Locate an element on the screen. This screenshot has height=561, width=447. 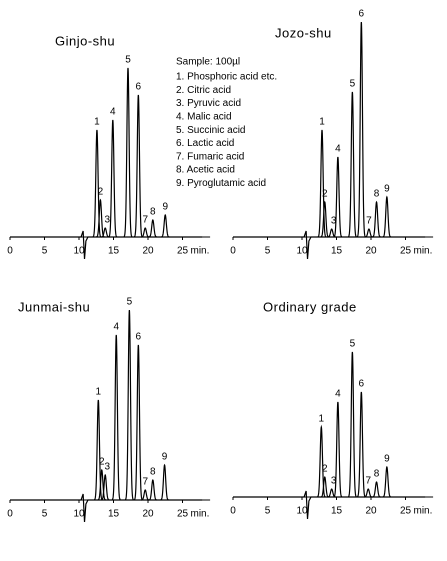
legend-title: Sample: 100µl is located at coordinates (208, 62).